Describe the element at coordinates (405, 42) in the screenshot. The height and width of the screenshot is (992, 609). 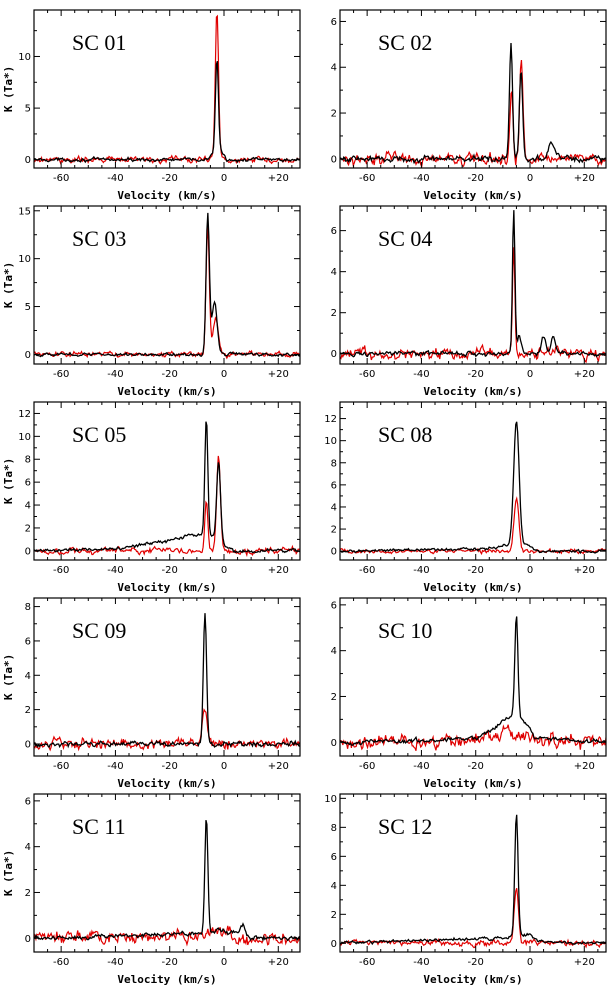
I see `panel-title: SC 02` at that location.